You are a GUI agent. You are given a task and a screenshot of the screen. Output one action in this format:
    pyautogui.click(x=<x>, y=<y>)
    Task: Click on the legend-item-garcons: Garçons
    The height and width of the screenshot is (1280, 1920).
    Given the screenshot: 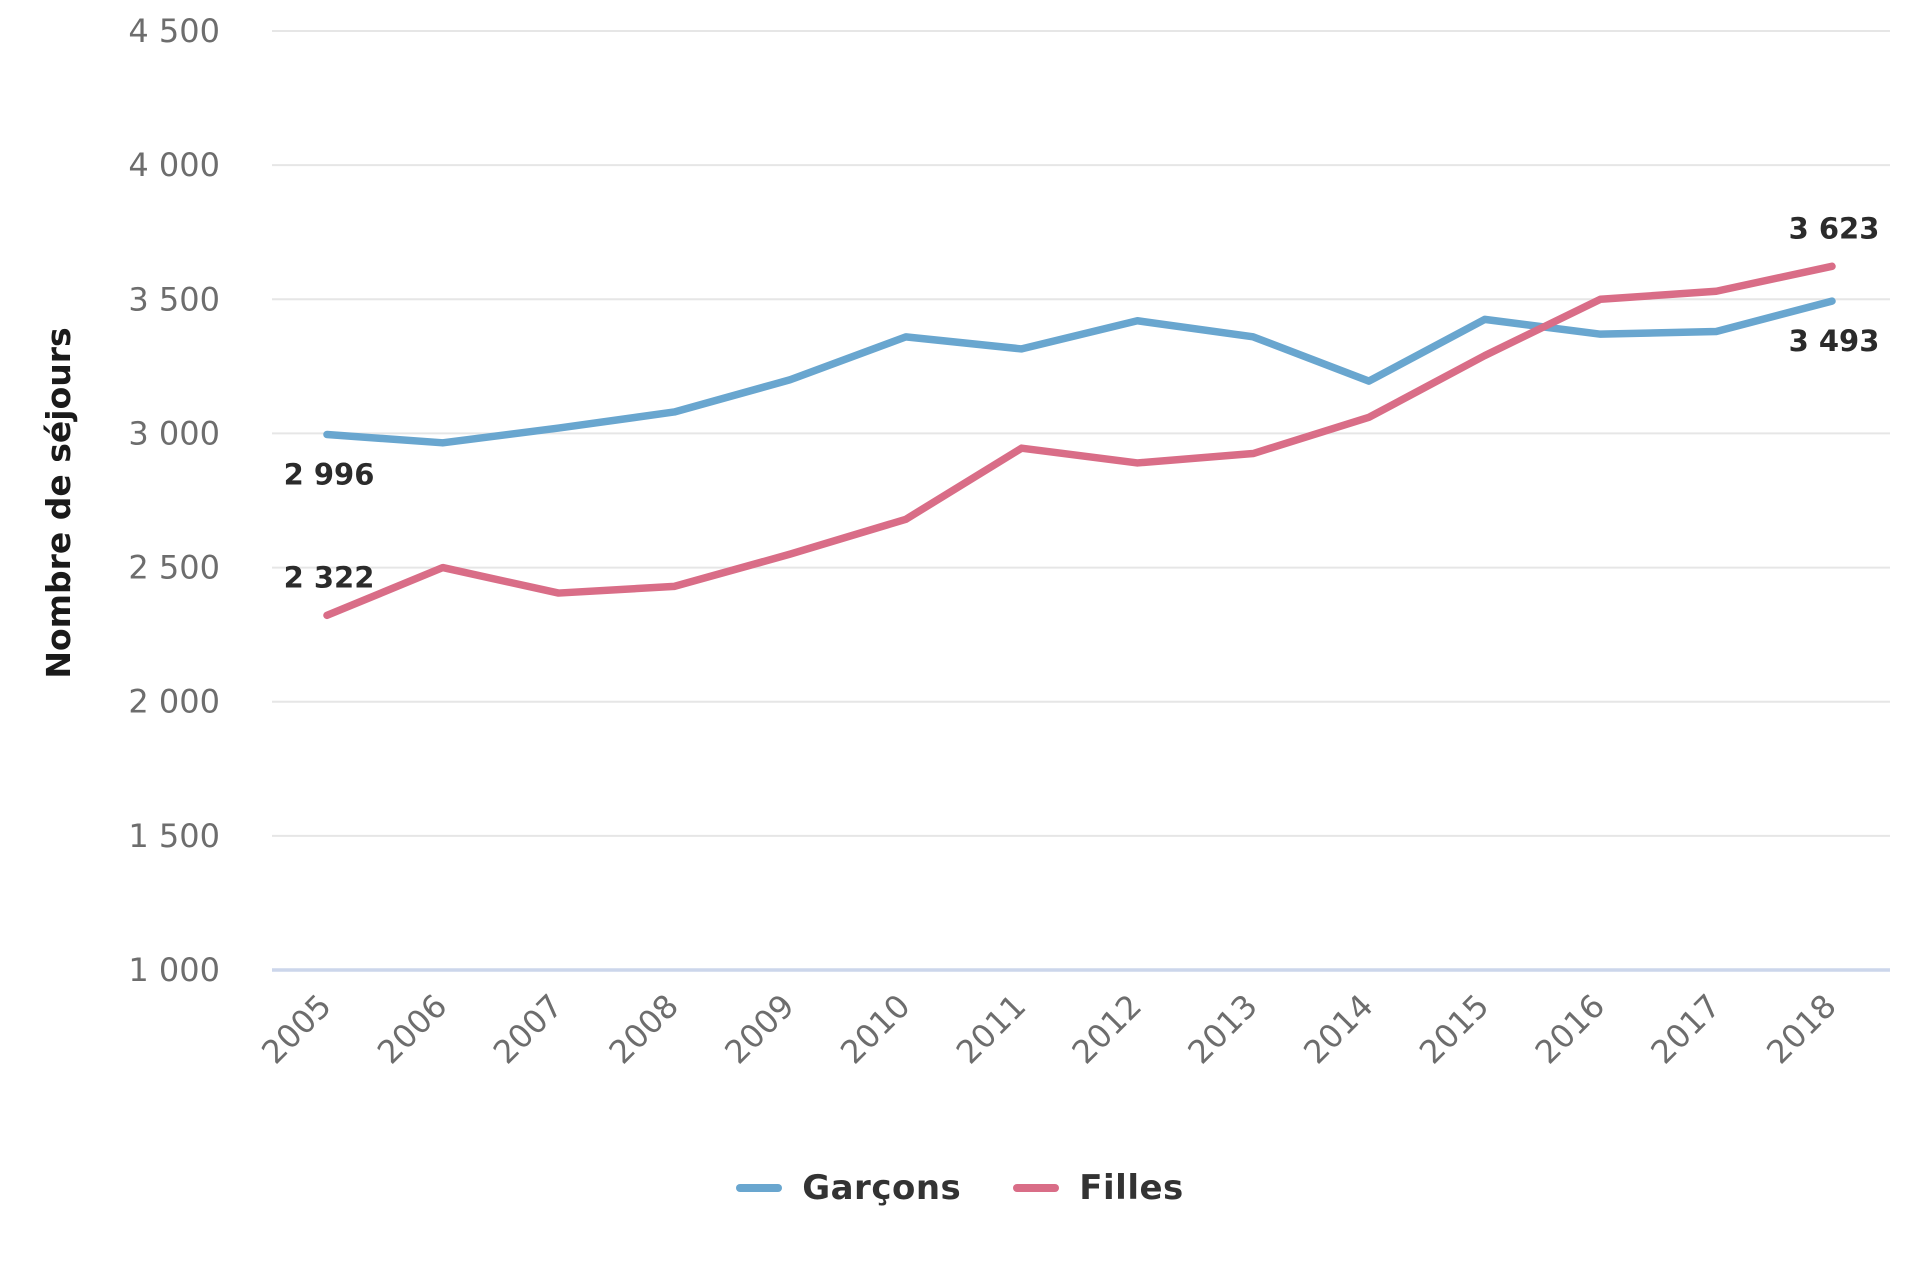 What is the action you would take?
    pyautogui.click(x=848, y=1188)
    